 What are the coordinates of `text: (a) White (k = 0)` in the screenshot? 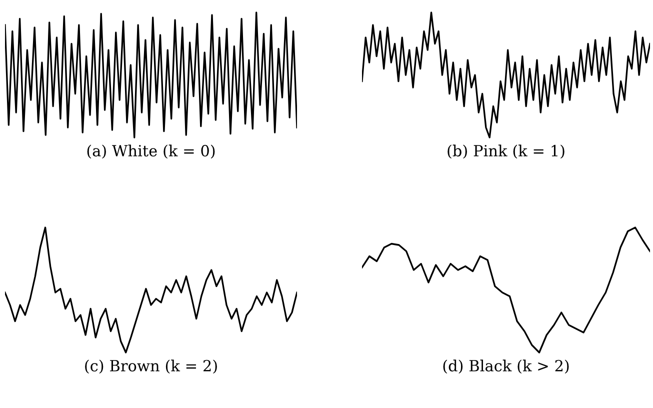 It's located at (151, 151).